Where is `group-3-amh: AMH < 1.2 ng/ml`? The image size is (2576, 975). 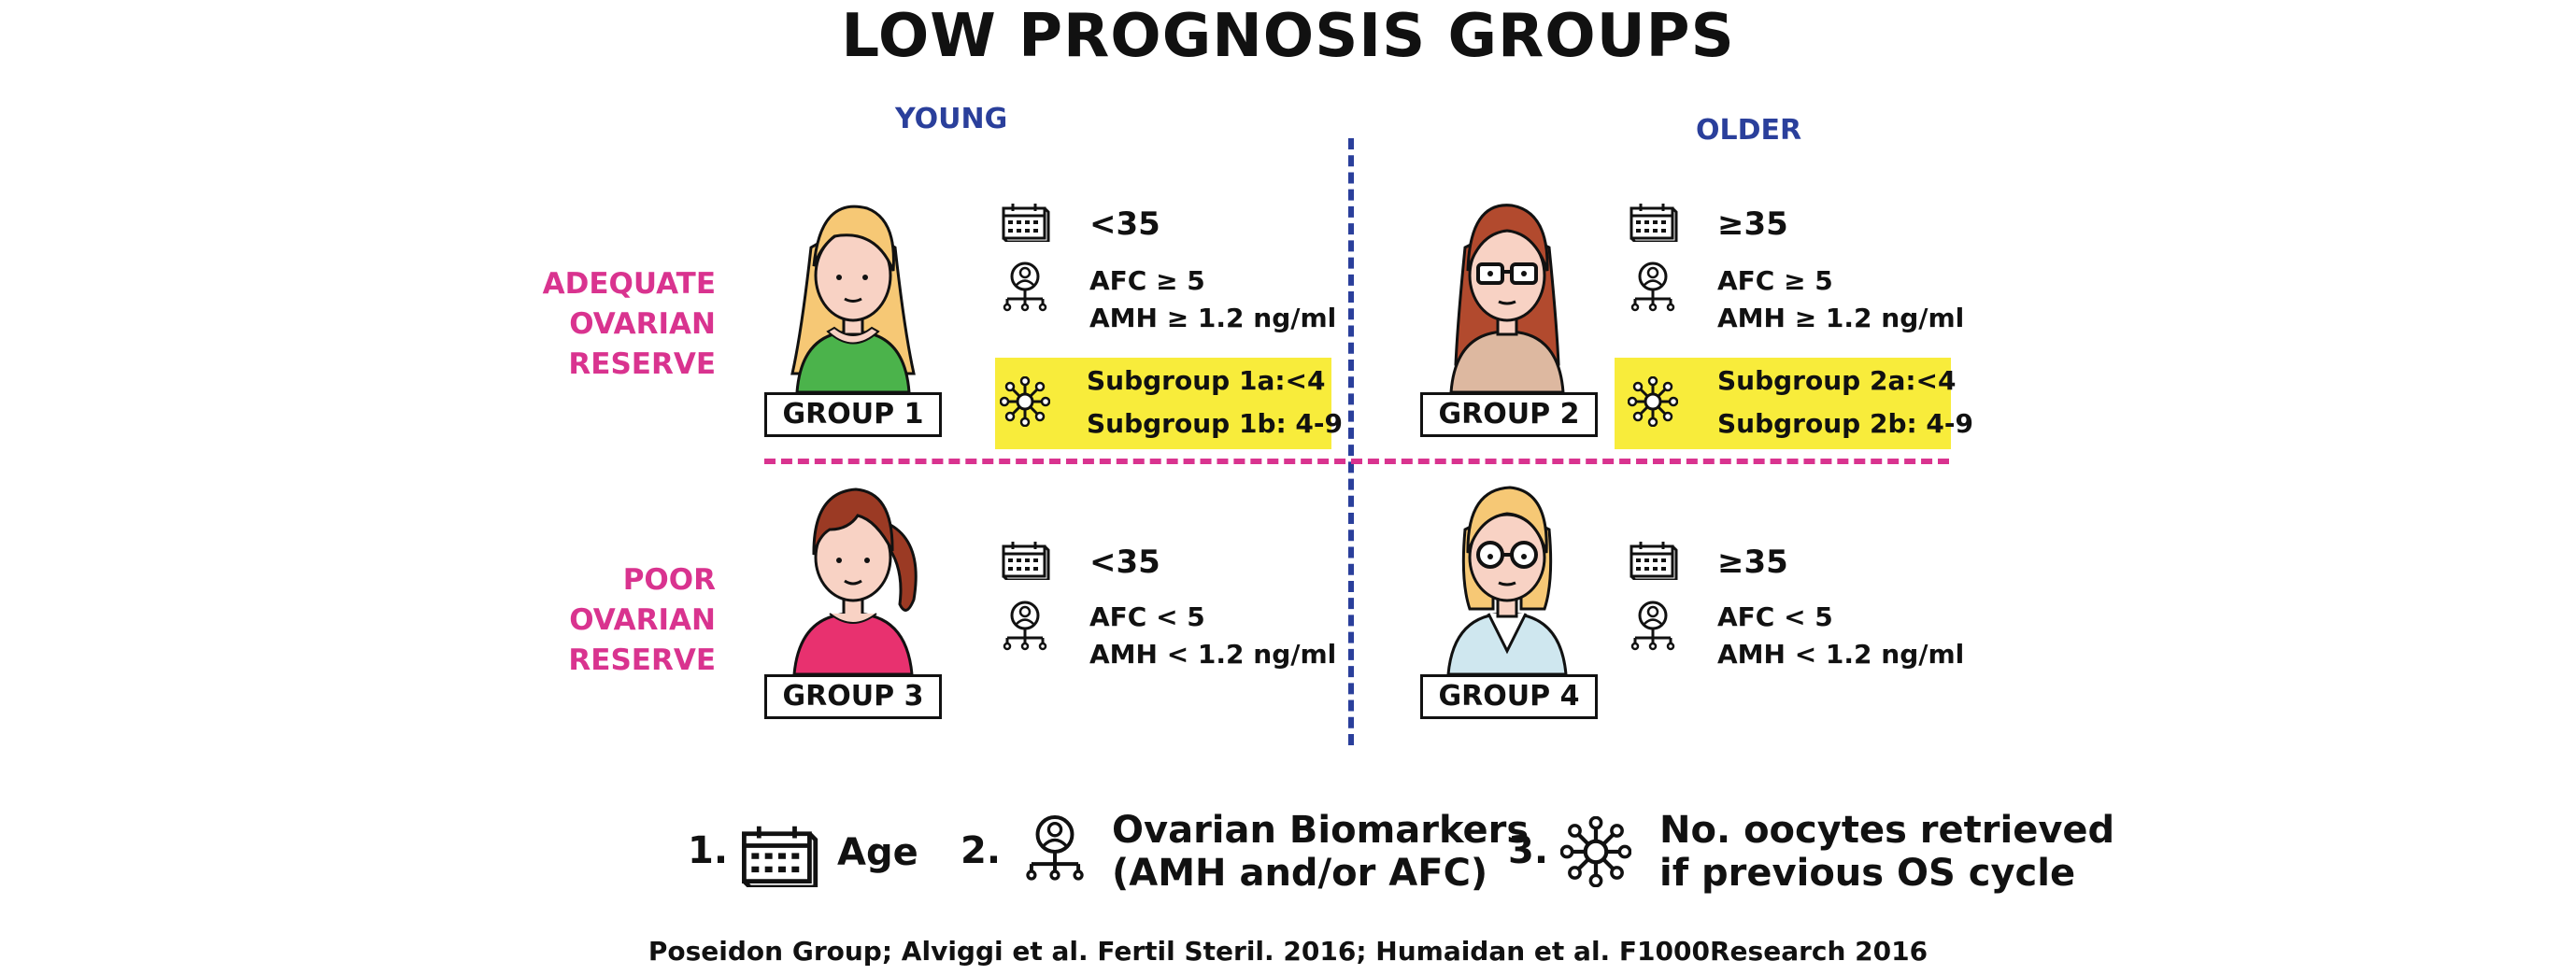 group-3-amh: AMH < 1.2 ng/ml is located at coordinates (1213, 654).